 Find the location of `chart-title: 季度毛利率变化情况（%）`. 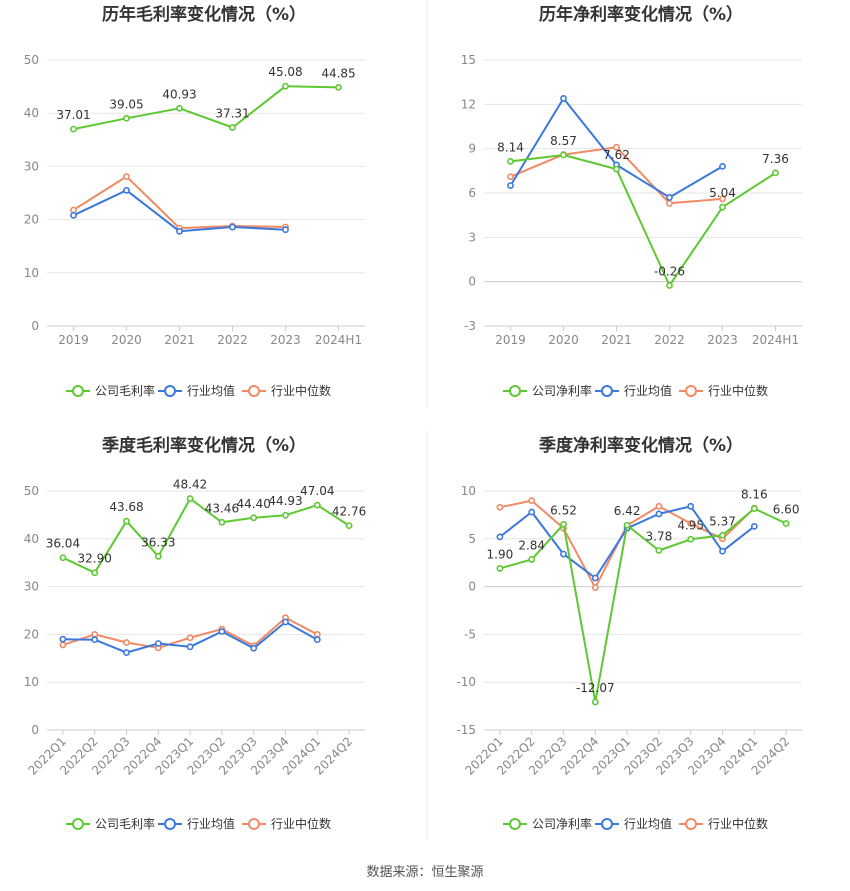

chart-title: 季度毛利率变化情况（%） is located at coordinates (204, 445).